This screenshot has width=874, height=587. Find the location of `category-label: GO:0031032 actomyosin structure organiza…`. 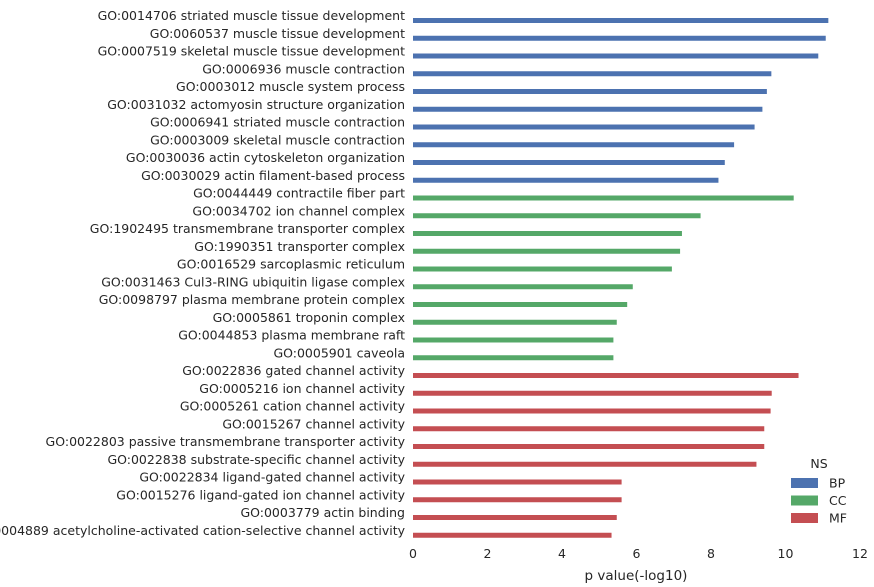

category-label: GO:0031032 actomyosin structure organiza… is located at coordinates (256, 104).